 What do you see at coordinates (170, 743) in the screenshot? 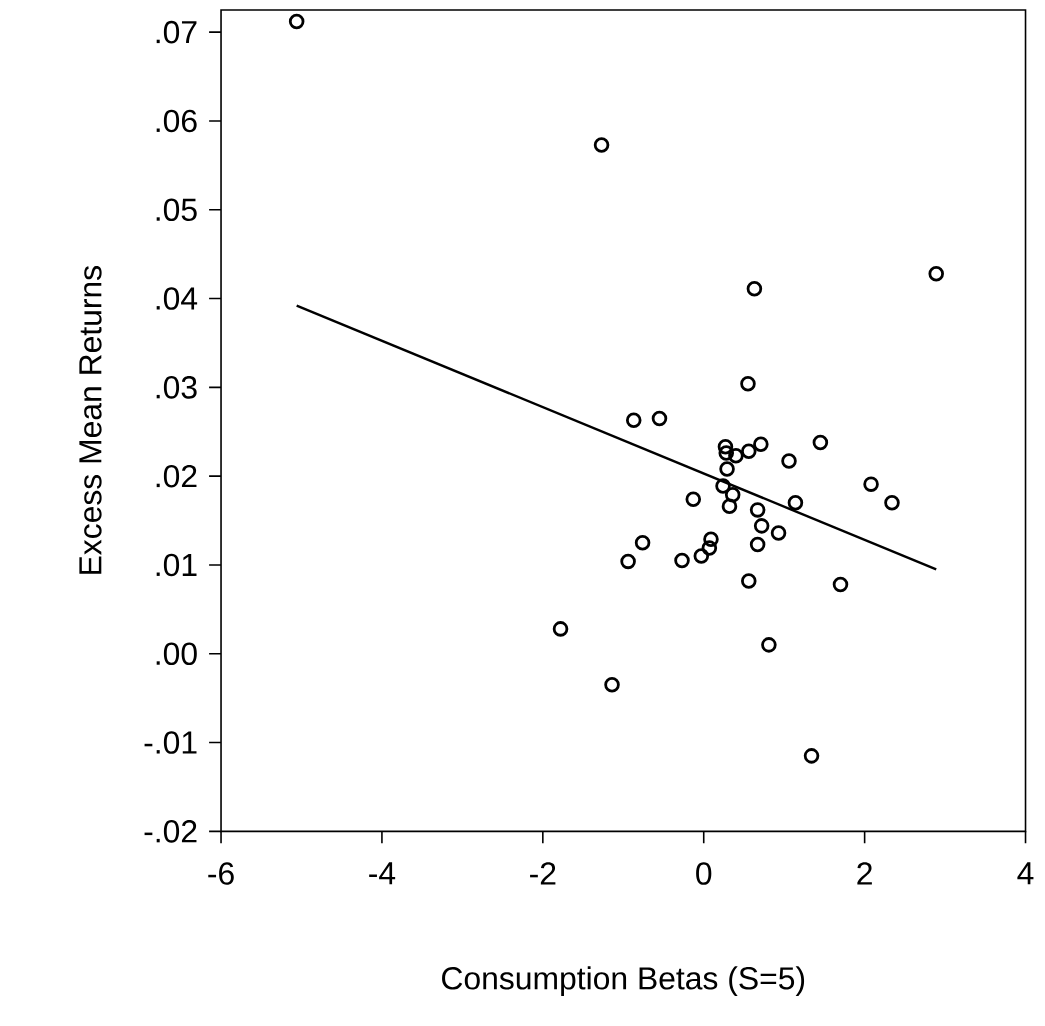
I see `y-tick-label: -.01` at bounding box center [170, 743].